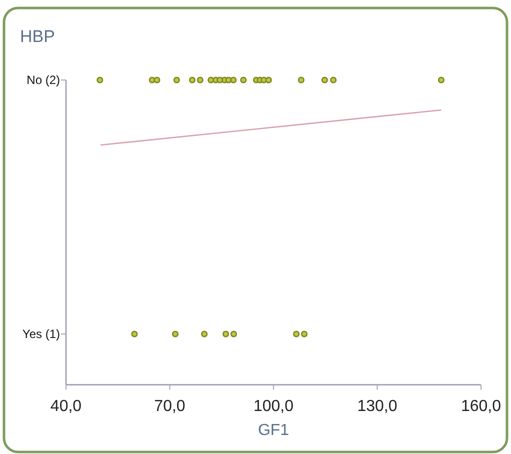  I want to click on x-tick-label: 40,0, so click(66, 406).